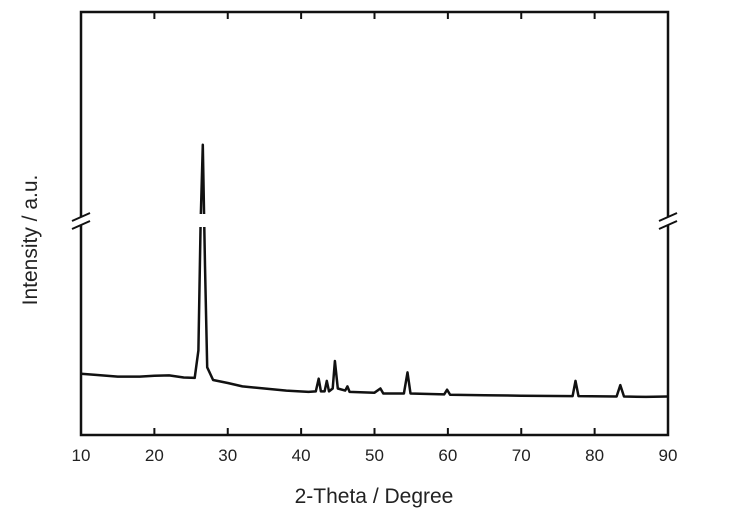 Image resolution: width=750 pixels, height=521 pixels. Describe the element at coordinates (154, 455) in the screenshot. I see `x-tick-label: 20` at that location.